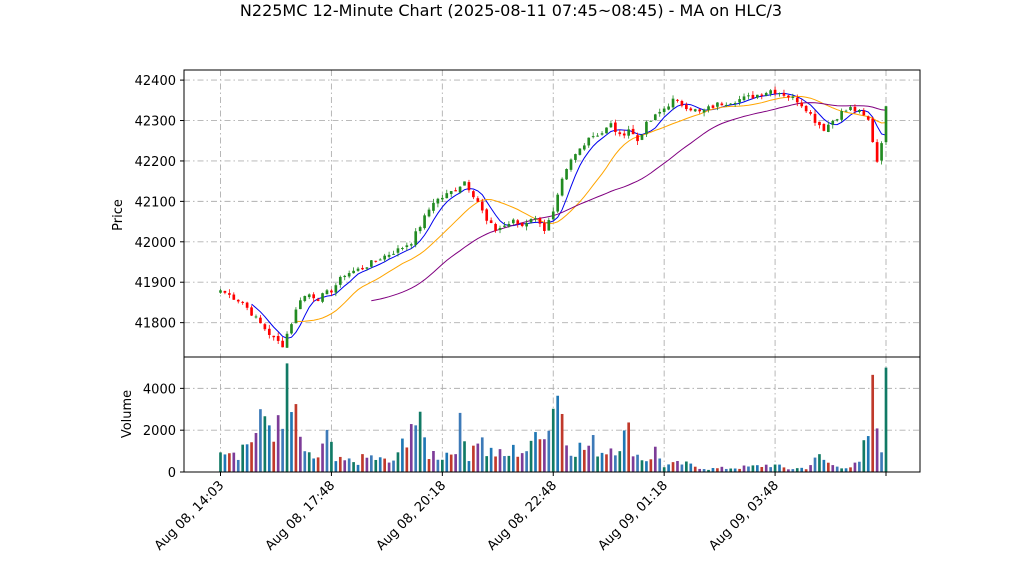 The image size is (1022, 579). Describe the element at coordinates (159, 431) in the screenshot. I see `volume-tick-label: 2000` at that location.